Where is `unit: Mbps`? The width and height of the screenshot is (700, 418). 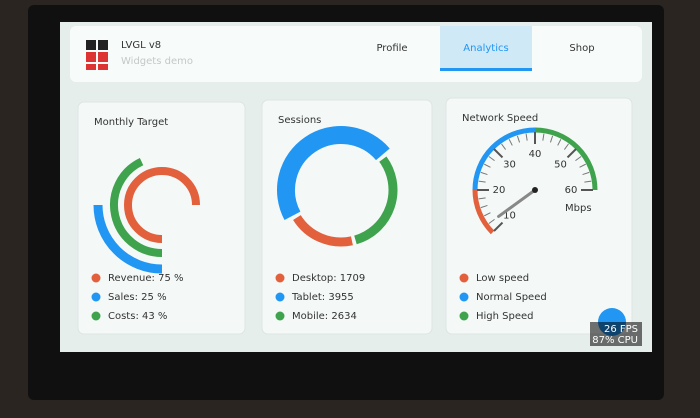
unit: Mbps is located at coordinates (578, 208).